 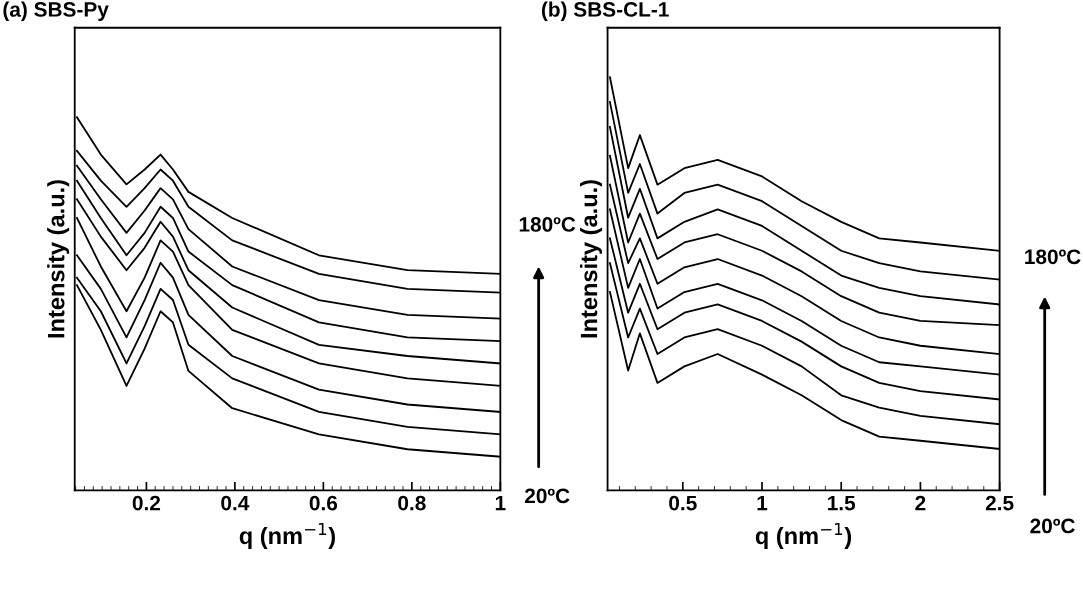 I want to click on chart-title: (b) SBS-CL-1, so click(x=605, y=11).